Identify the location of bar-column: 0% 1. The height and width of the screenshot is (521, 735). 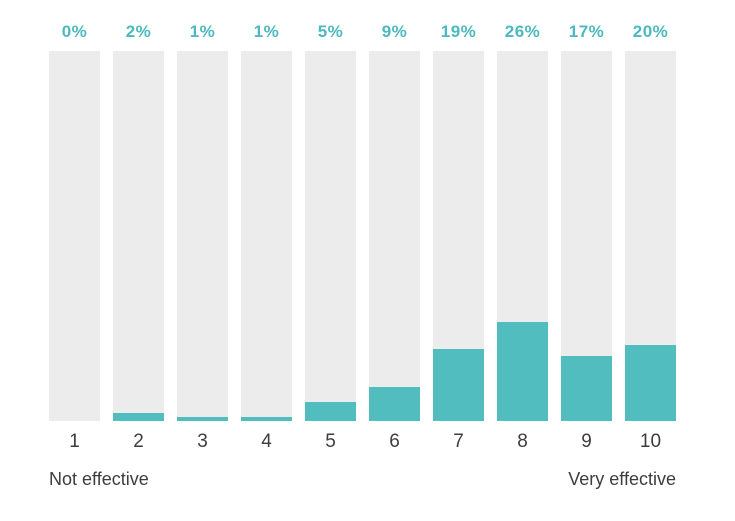
(74, 226).